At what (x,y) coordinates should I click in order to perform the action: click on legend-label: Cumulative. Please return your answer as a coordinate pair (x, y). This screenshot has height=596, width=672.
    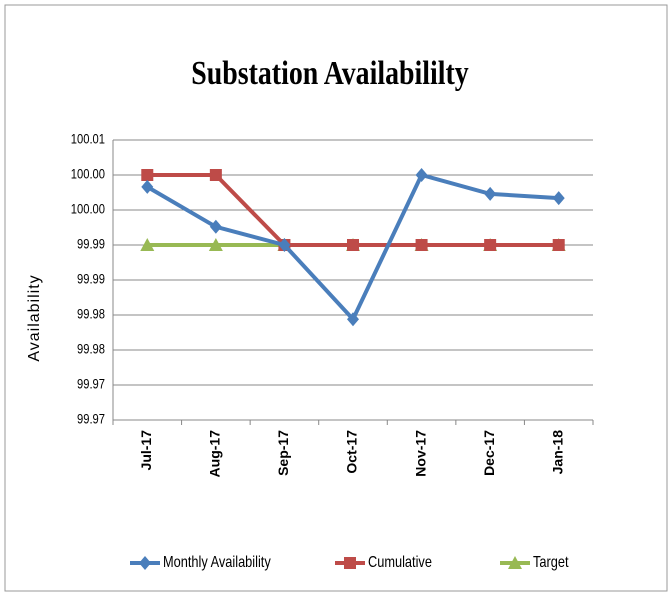
    Looking at the image, I should click on (400, 563).